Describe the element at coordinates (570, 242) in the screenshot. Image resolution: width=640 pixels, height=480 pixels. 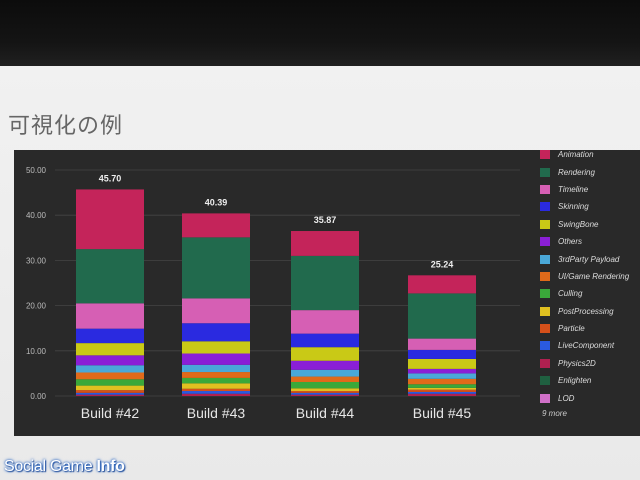
I see `legend-label: Others` at that location.